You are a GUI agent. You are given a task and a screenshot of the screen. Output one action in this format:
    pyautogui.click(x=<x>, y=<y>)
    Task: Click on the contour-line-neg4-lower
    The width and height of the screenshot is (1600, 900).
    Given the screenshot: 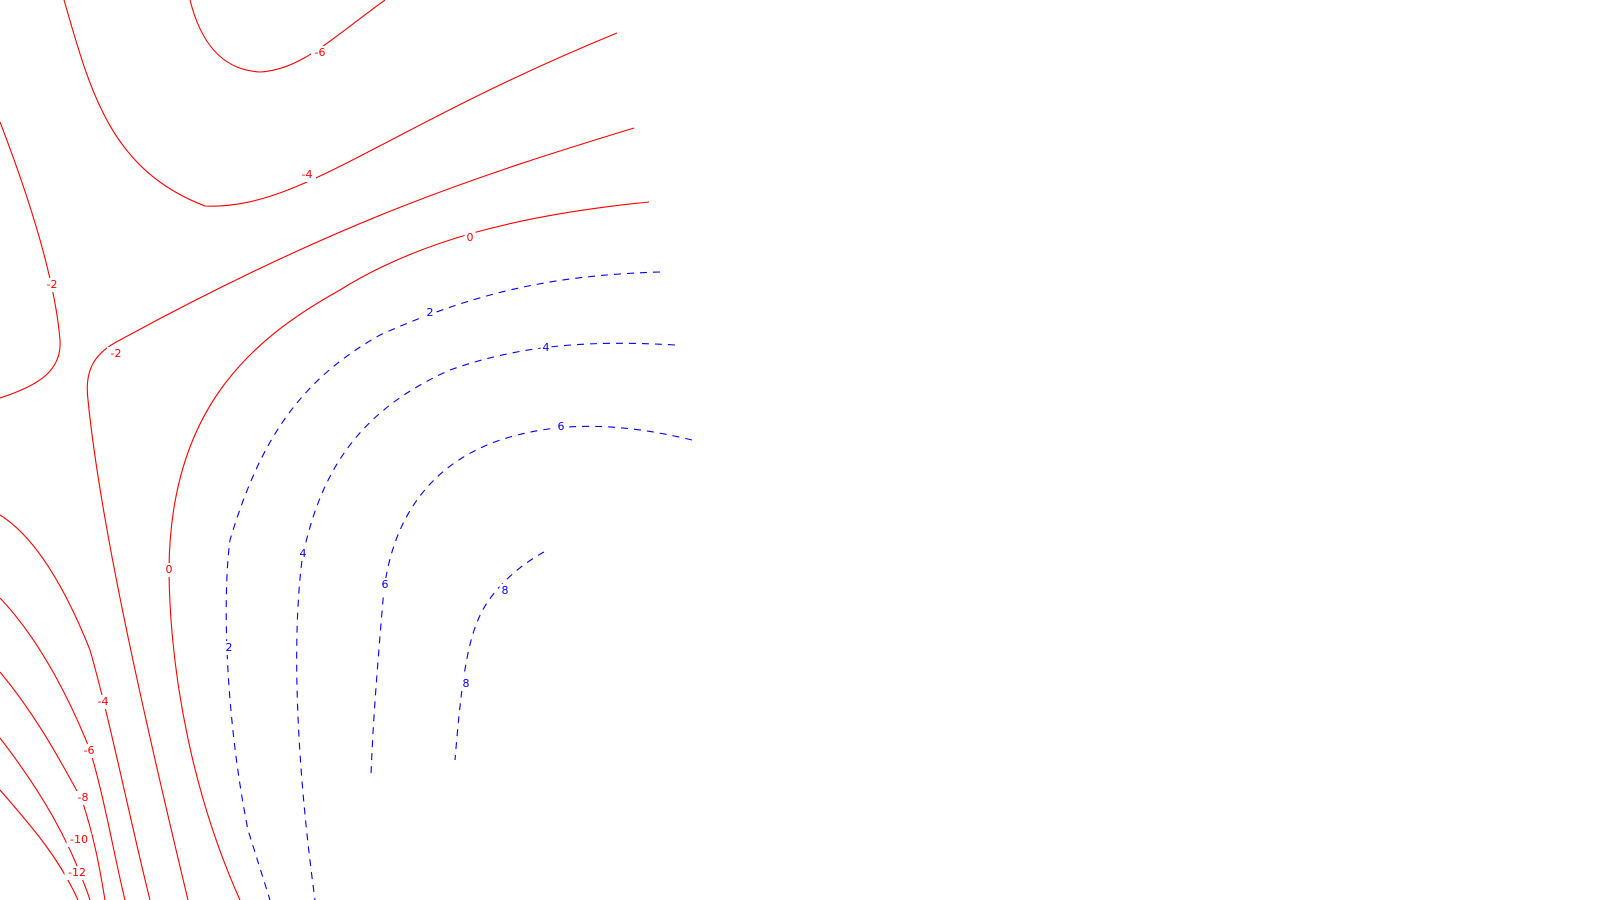 What is the action you would take?
    pyautogui.click(x=75, y=707)
    